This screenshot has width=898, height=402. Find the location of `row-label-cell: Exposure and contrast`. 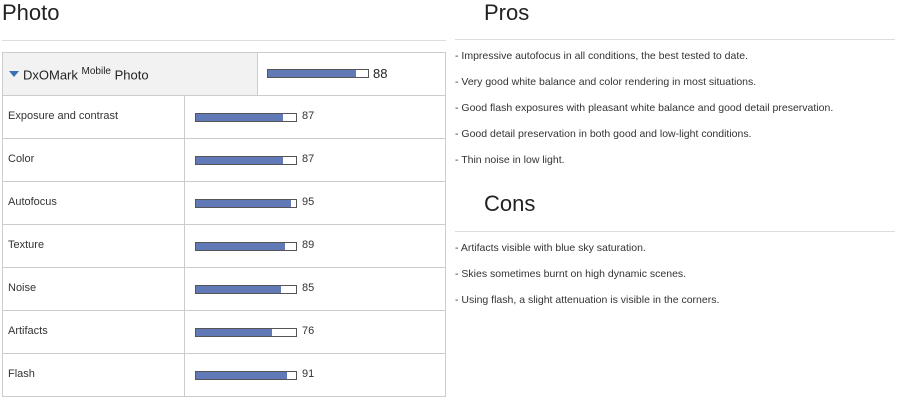

row-label-cell: Exposure and contrast is located at coordinates (93, 117).